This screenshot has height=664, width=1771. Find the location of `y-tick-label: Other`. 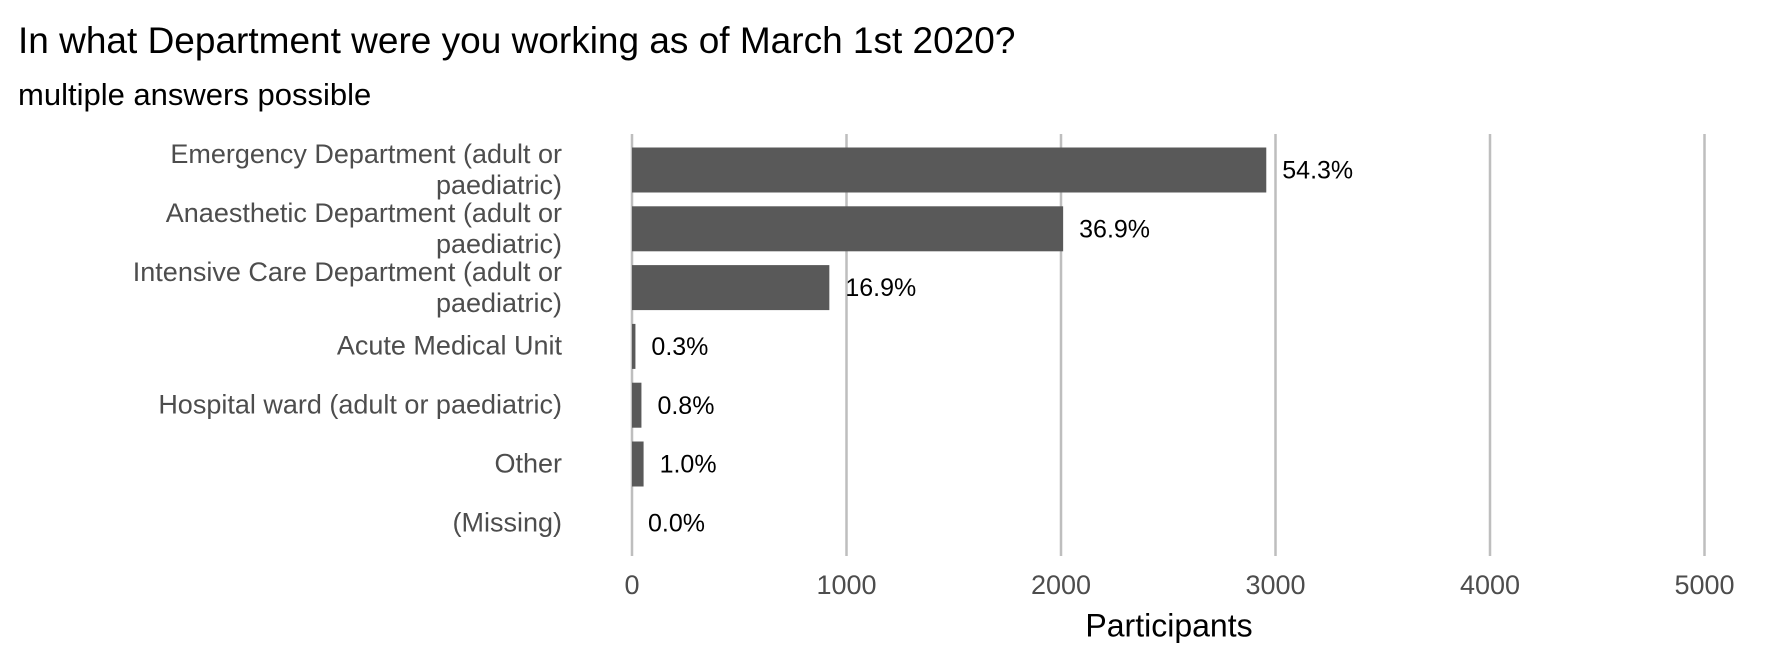

y-tick-label: Other is located at coordinates (528, 463).